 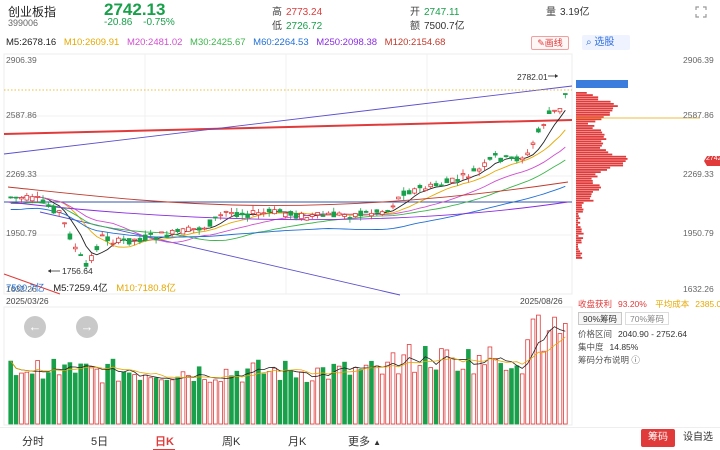 What do you see at coordinates (553, 43) in the screenshot?
I see `draw-line-label: 画线` at bounding box center [553, 43].